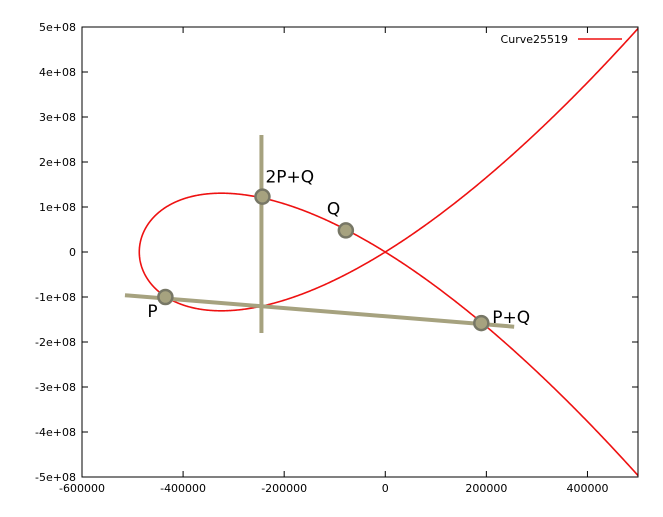 The height and width of the screenshot is (517, 663). I want to click on point-label-q: Q, so click(333, 209).